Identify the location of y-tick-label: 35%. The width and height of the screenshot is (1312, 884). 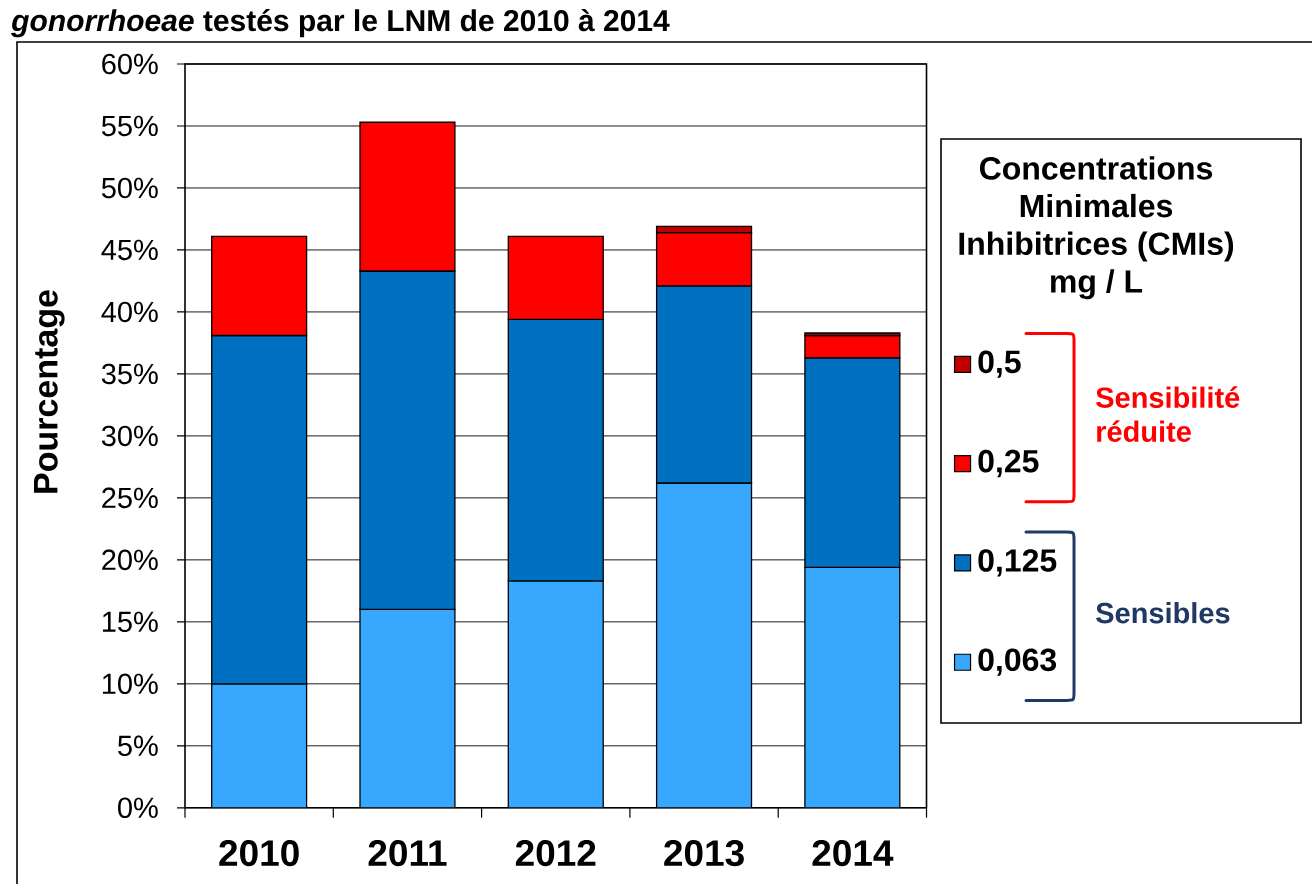
(129, 374).